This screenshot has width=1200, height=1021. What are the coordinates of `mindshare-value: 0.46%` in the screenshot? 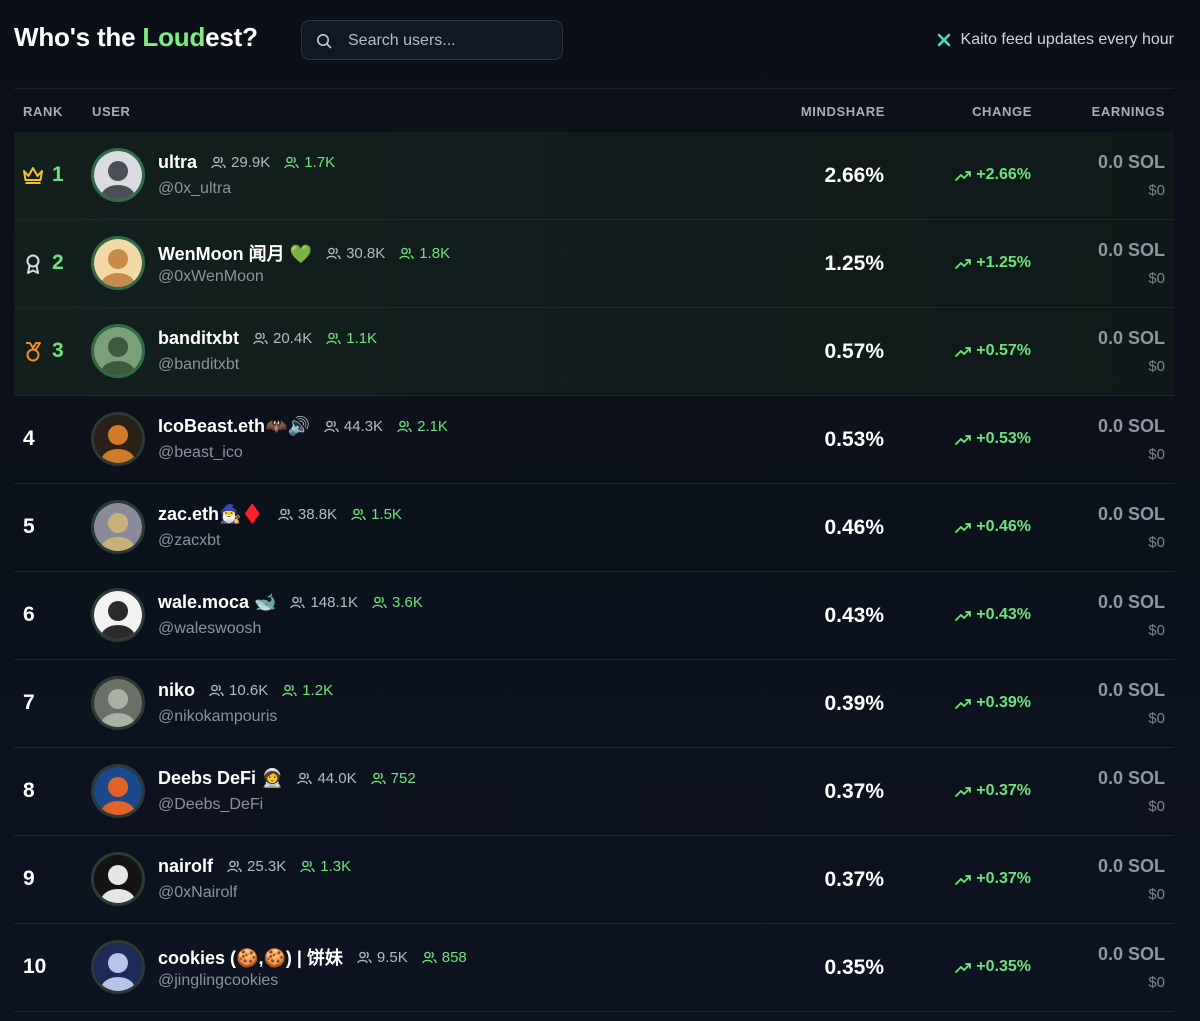 It's located at (854, 527).